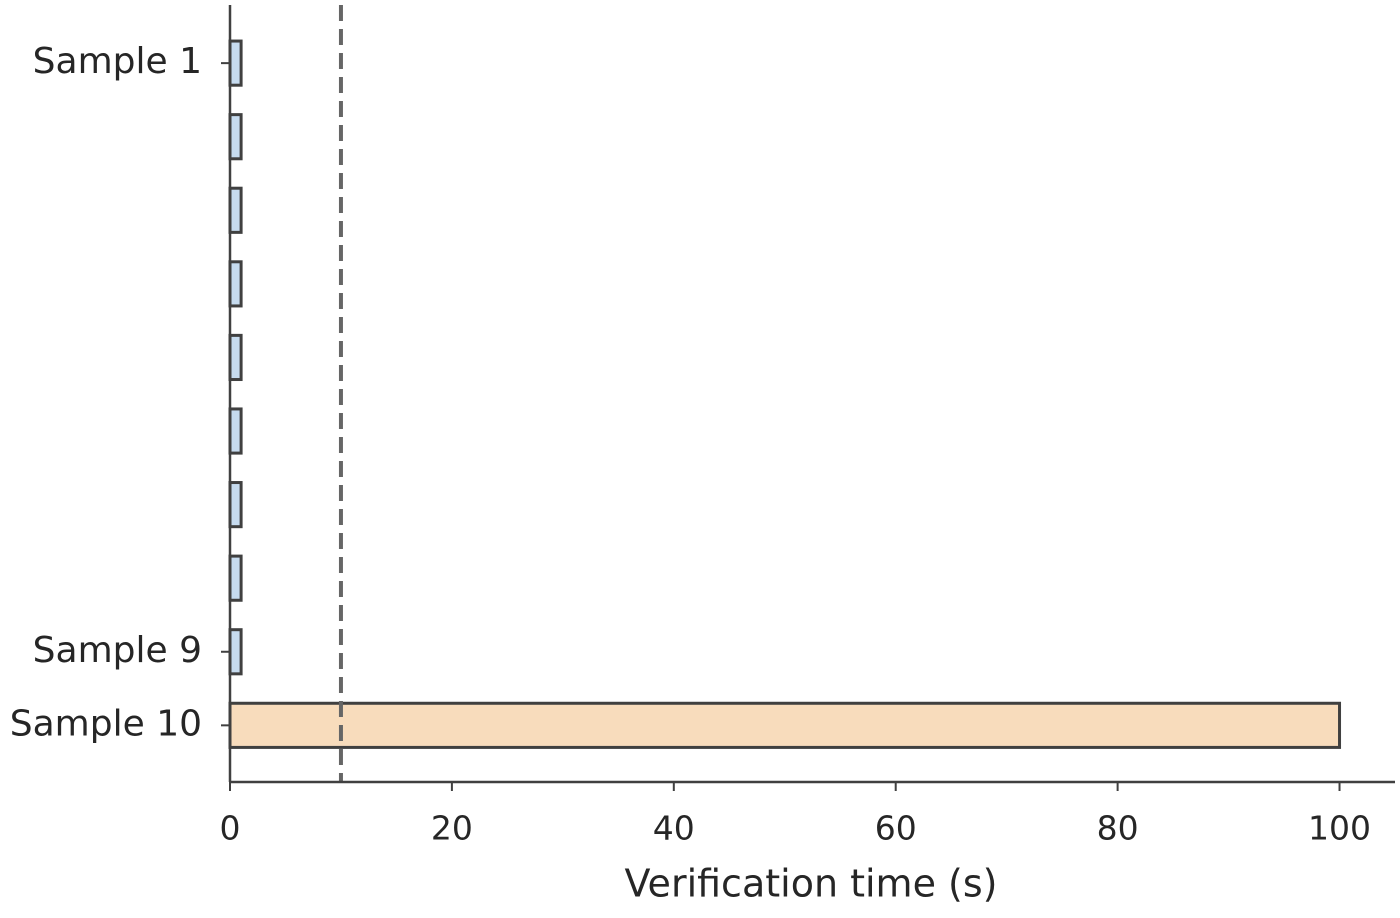 The image size is (1400, 918). Describe the element at coordinates (1339, 828) in the screenshot. I see `x-tick-label: 100` at that location.